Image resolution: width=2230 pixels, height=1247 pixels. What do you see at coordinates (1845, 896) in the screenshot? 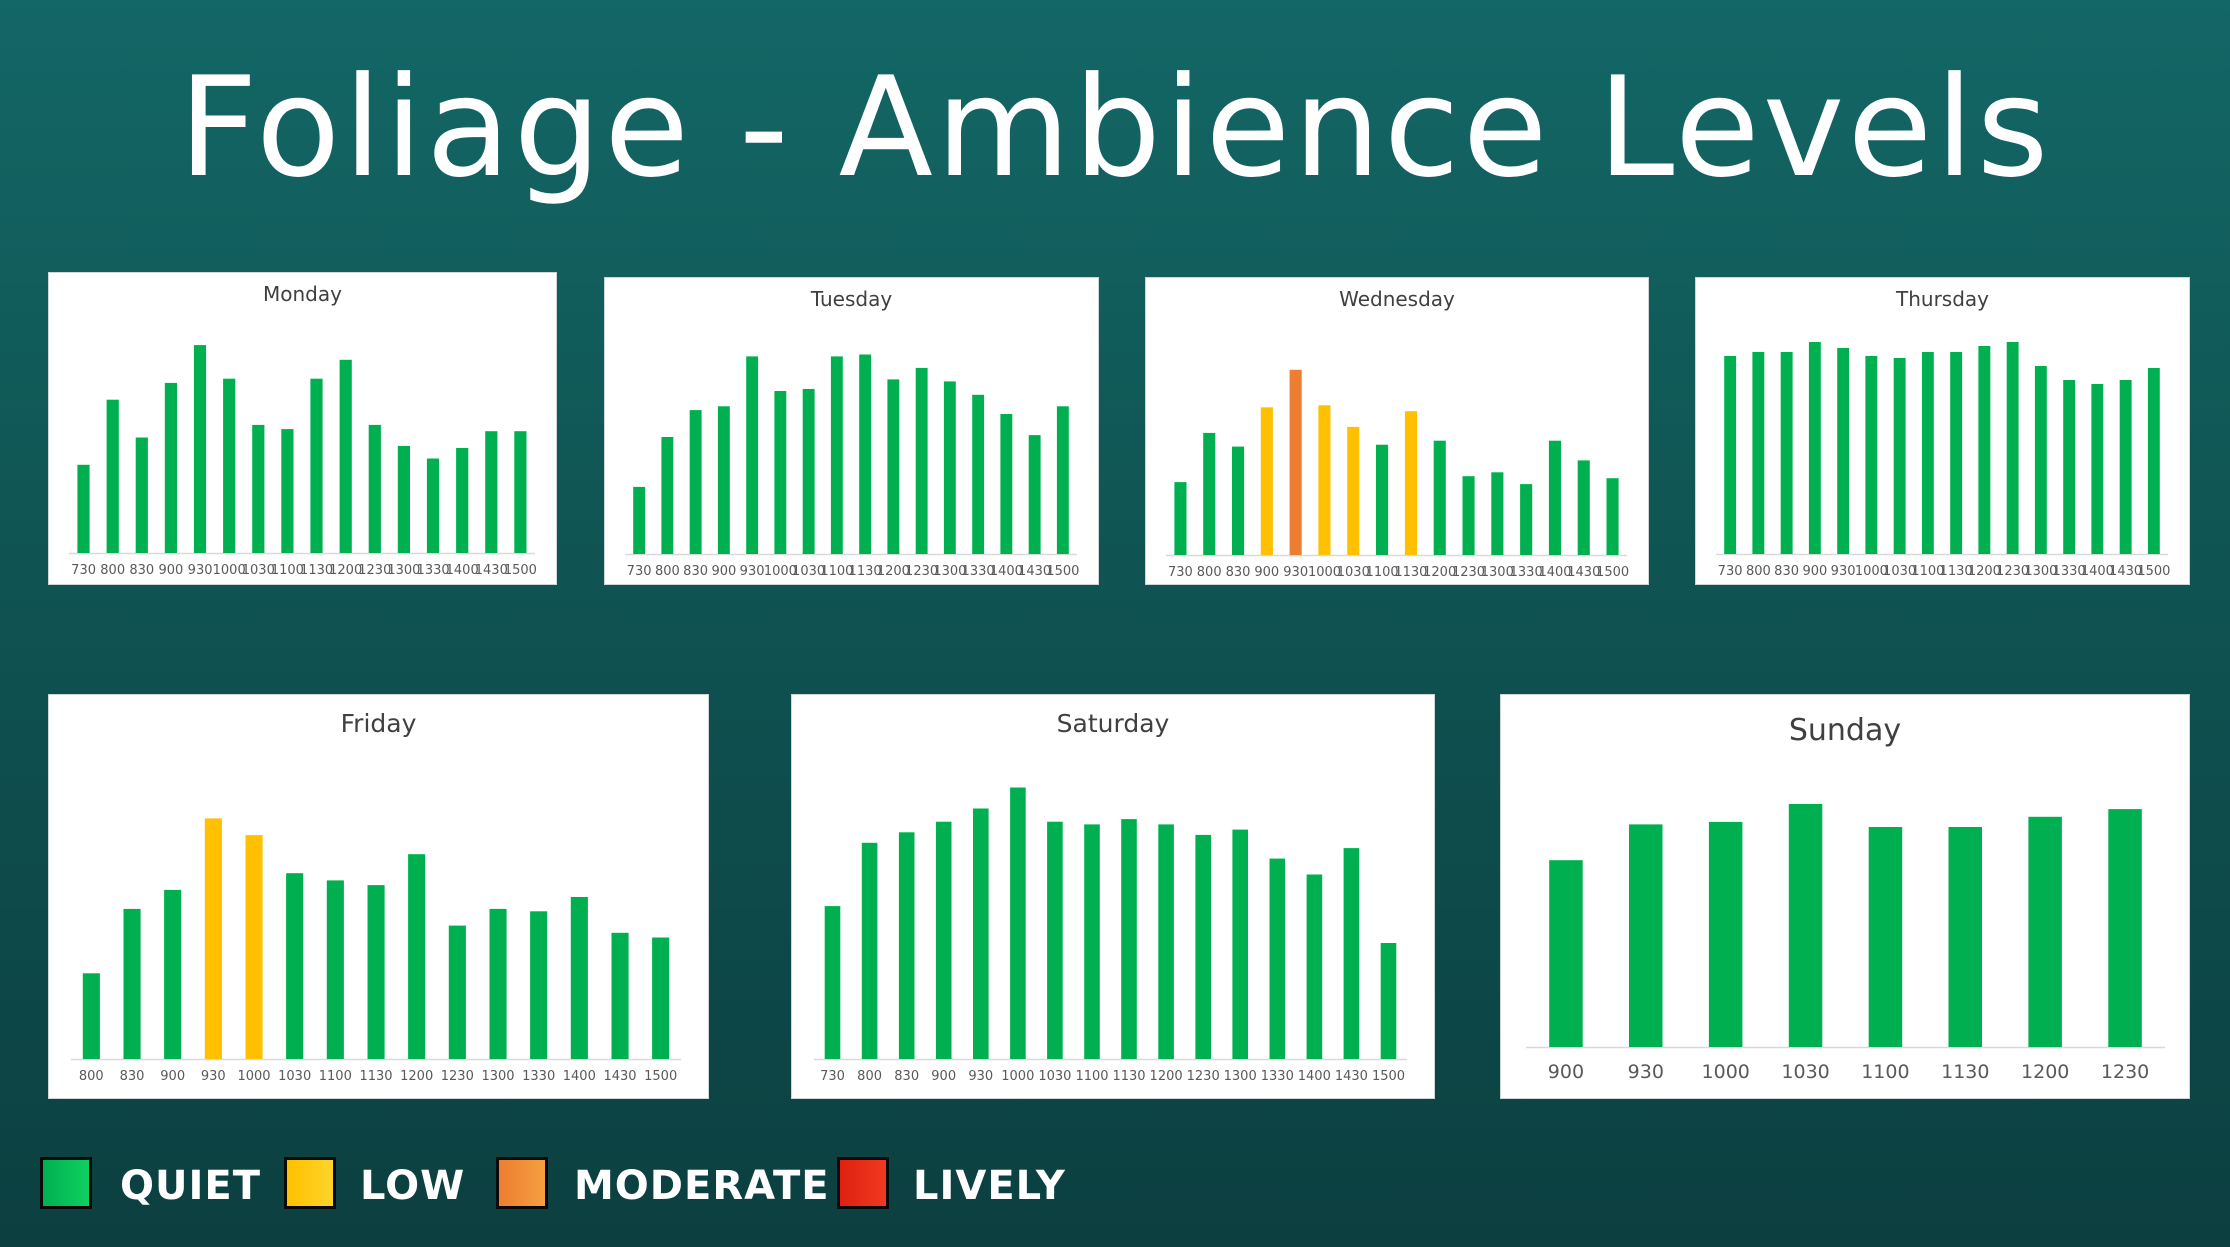
I see `chart-sunday: Sunday 900 930 1000 1030 1100 1130 1200 1230` at bounding box center [1845, 896].